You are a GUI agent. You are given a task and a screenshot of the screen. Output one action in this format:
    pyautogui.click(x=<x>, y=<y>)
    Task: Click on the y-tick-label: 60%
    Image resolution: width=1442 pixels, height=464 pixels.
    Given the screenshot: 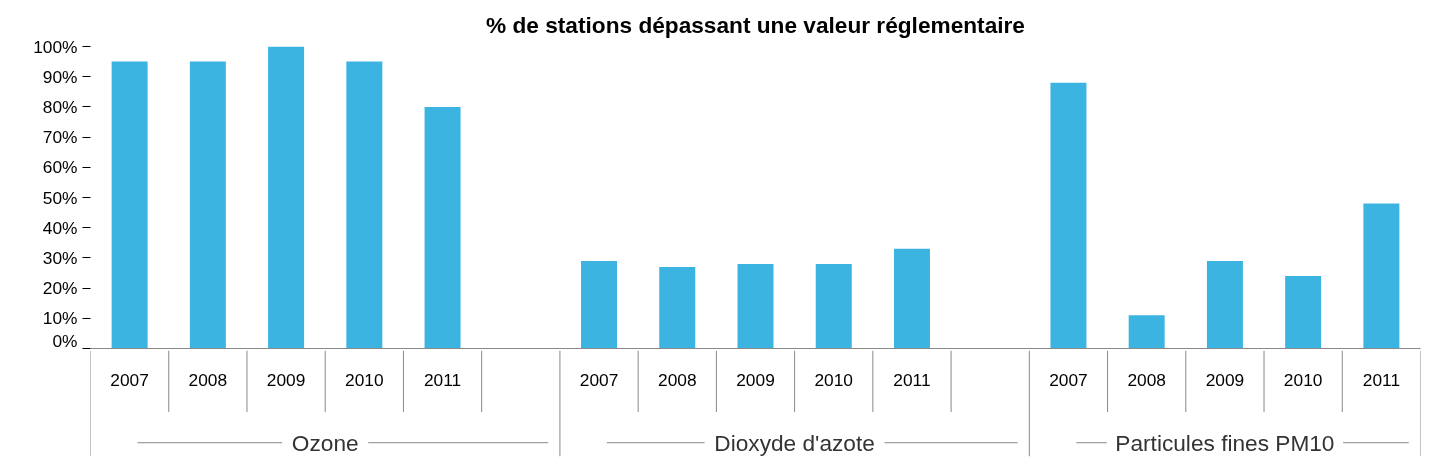 What is the action you would take?
    pyautogui.click(x=60, y=167)
    